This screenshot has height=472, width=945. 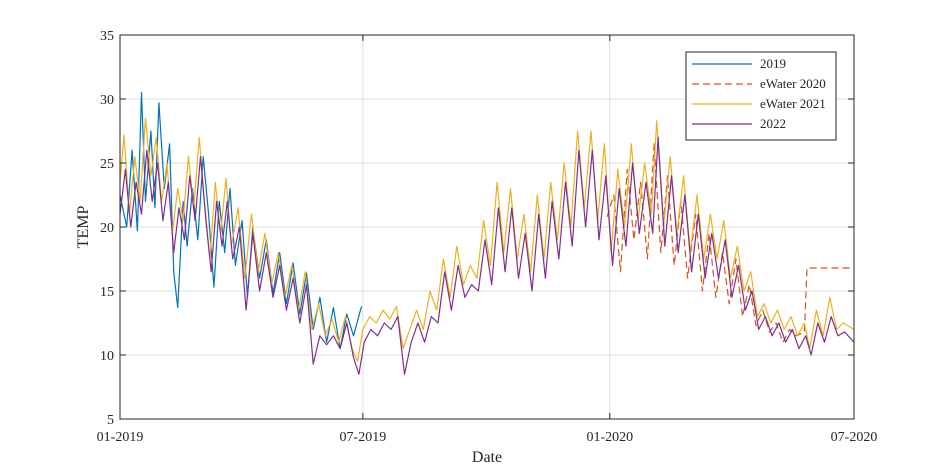 I want to click on x-tick-label: 07-2019, so click(x=363, y=437).